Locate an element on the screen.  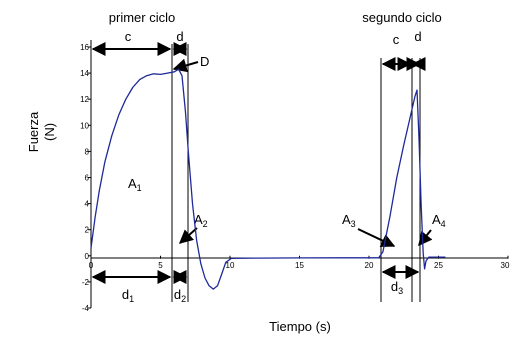
area-label-1: A1 is located at coordinates (135, 184).